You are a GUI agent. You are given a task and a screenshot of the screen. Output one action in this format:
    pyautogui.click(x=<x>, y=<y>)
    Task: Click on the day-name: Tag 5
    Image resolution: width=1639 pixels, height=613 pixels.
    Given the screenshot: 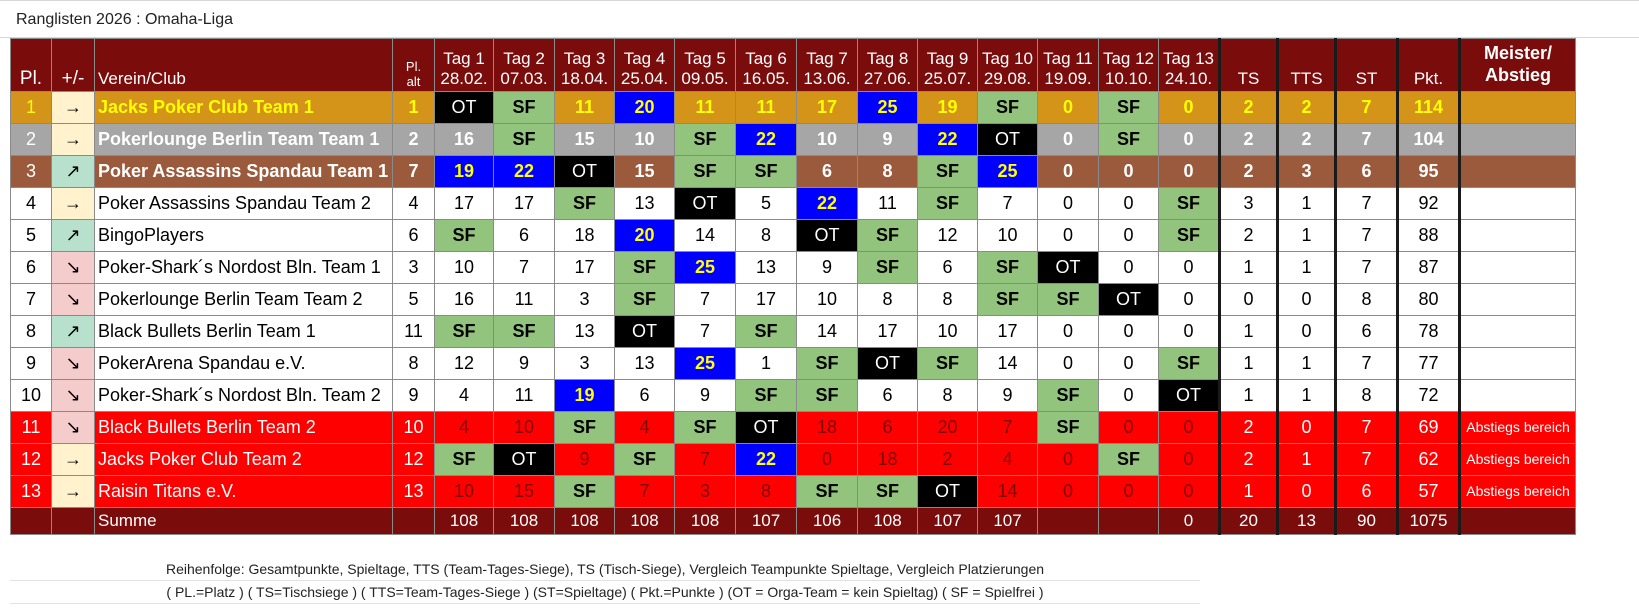 What is the action you would take?
    pyautogui.click(x=705, y=58)
    